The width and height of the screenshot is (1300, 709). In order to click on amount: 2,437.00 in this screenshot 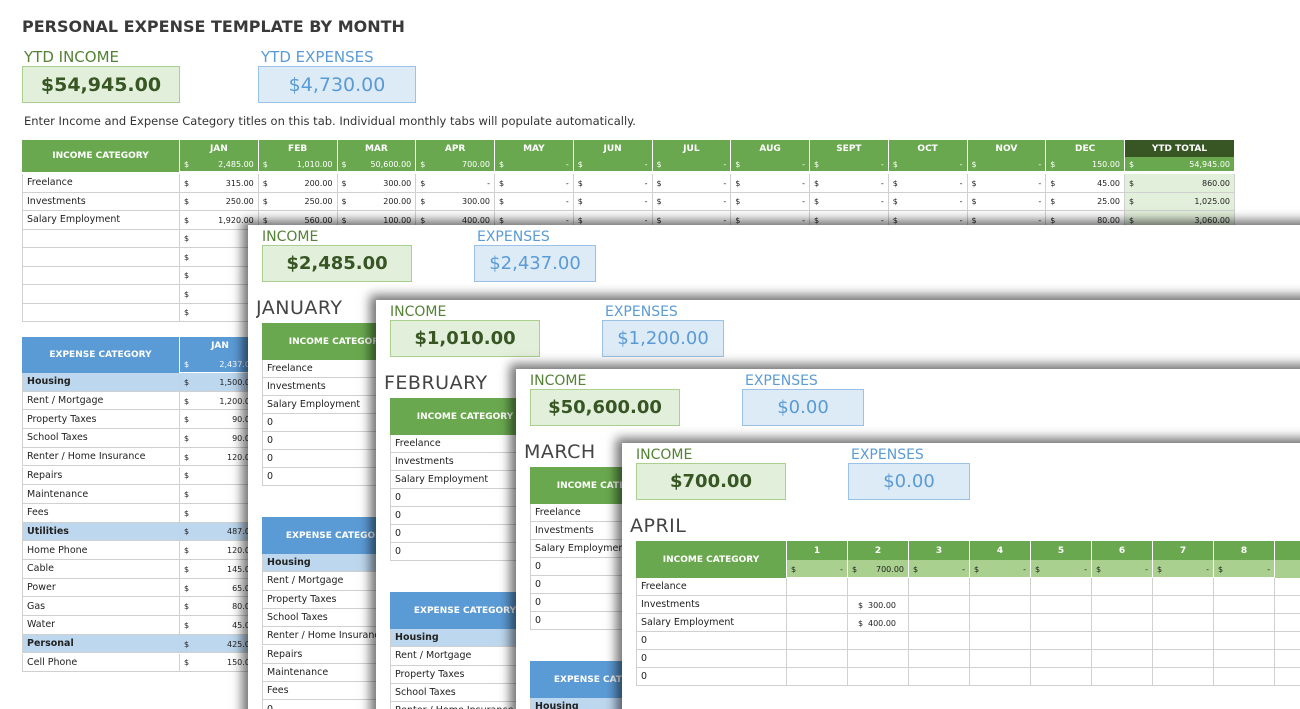, I will do `click(237, 364)`.